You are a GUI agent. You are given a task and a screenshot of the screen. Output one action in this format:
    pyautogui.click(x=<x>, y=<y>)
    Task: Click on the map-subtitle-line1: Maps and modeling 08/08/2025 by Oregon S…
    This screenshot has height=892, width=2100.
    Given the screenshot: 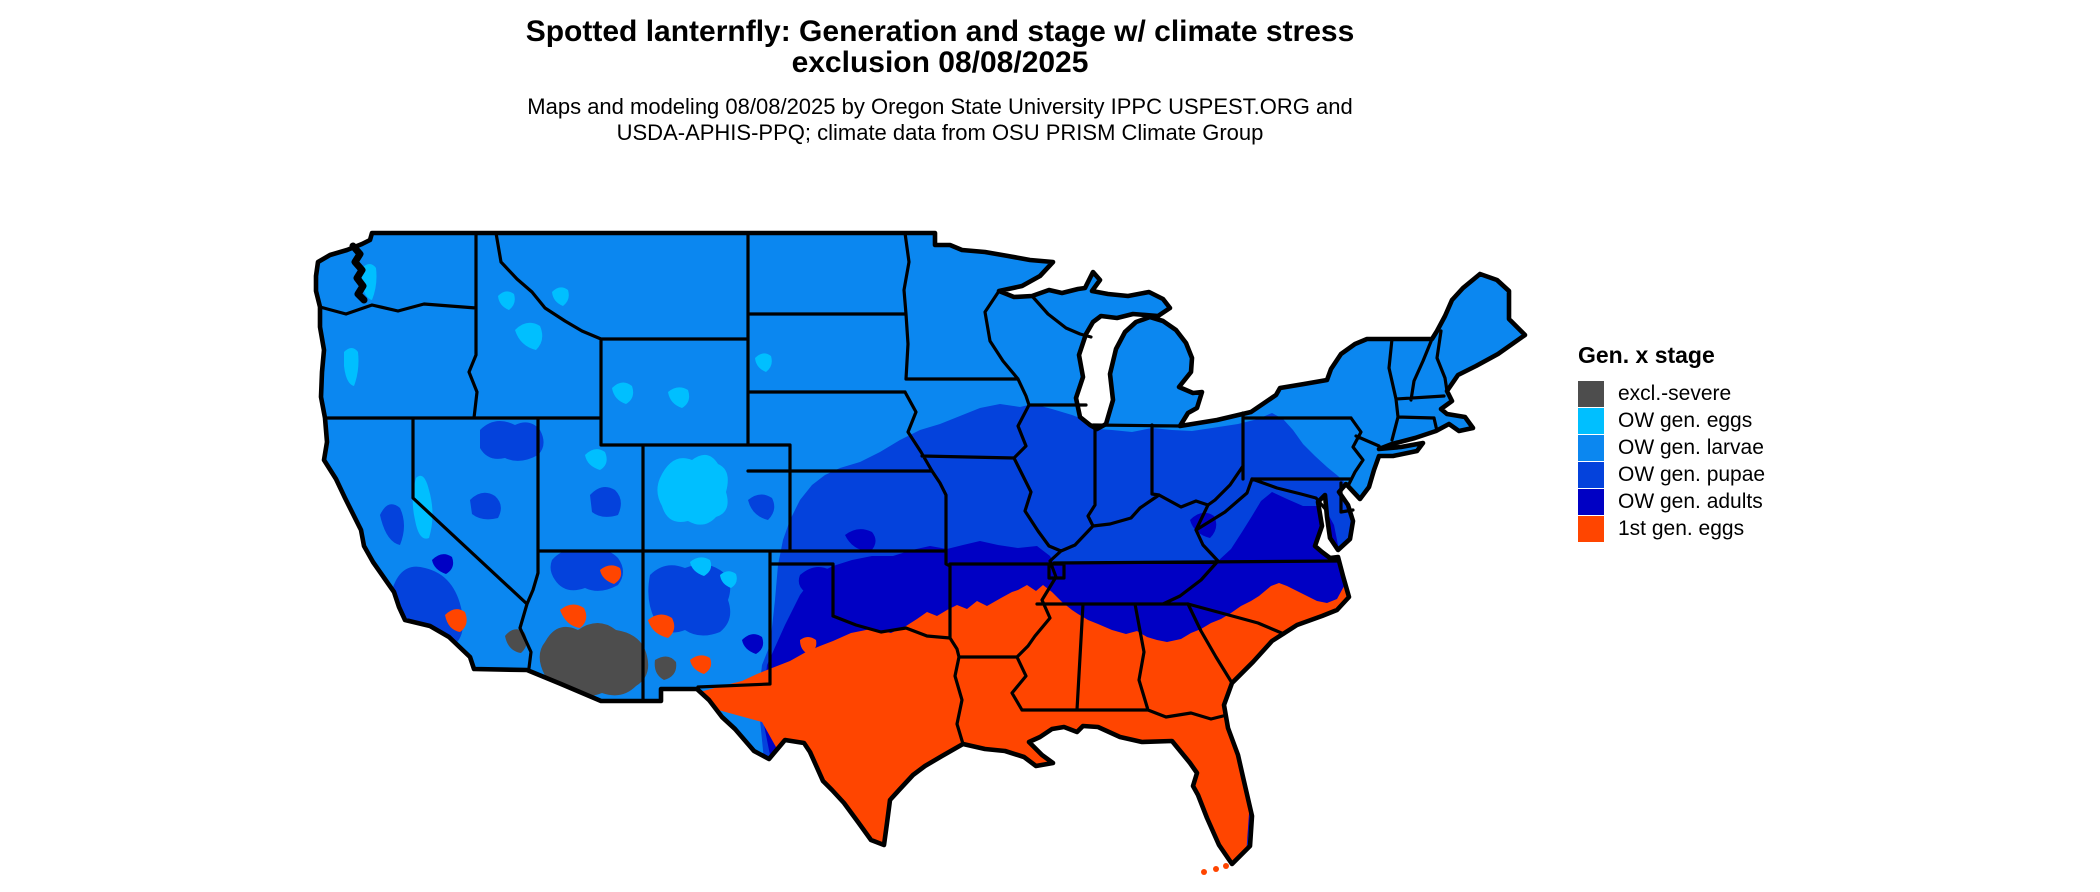 What is the action you would take?
    pyautogui.click(x=940, y=106)
    